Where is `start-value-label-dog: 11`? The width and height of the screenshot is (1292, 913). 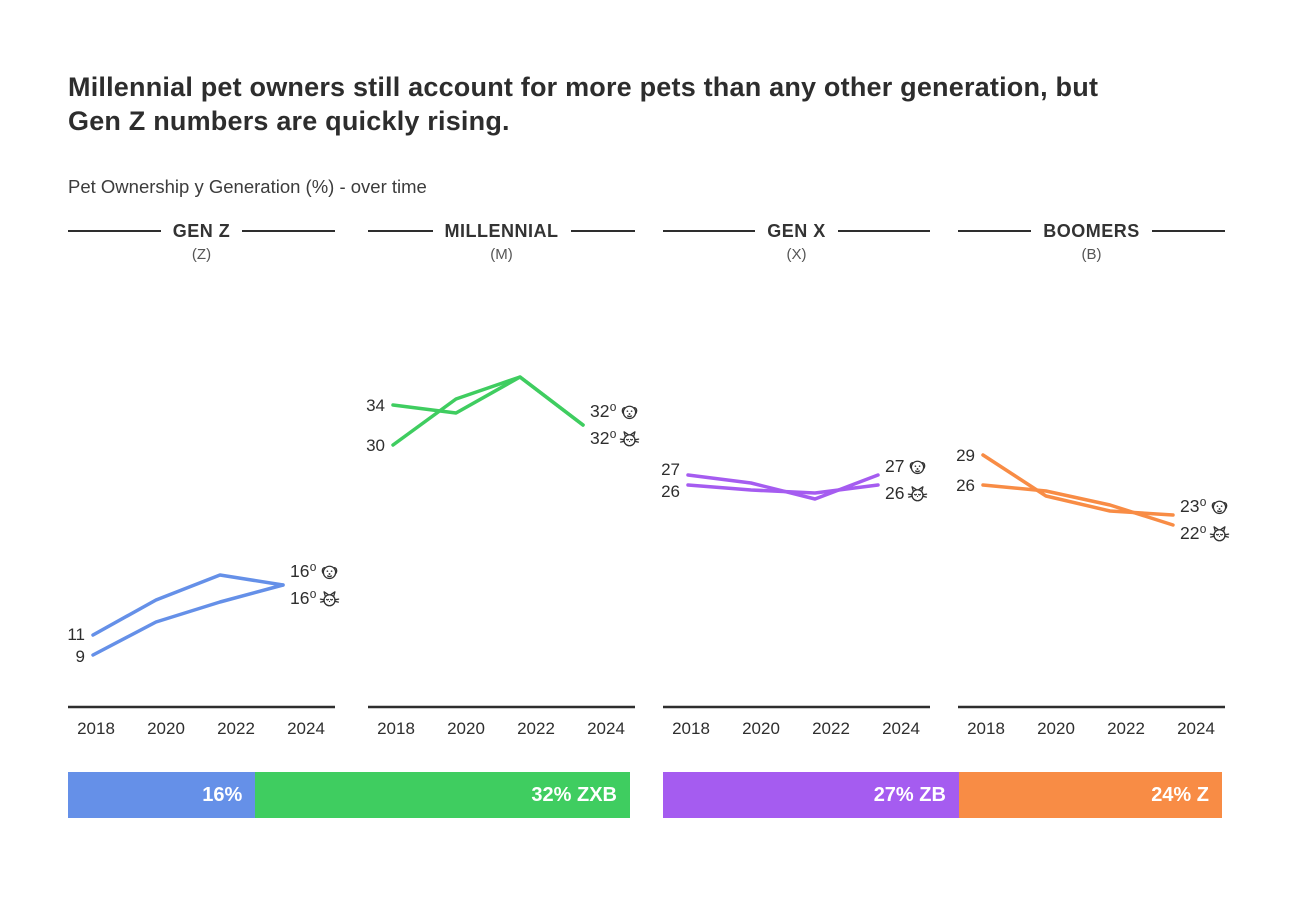
start-value-label-dog: 11 is located at coordinates (76, 634).